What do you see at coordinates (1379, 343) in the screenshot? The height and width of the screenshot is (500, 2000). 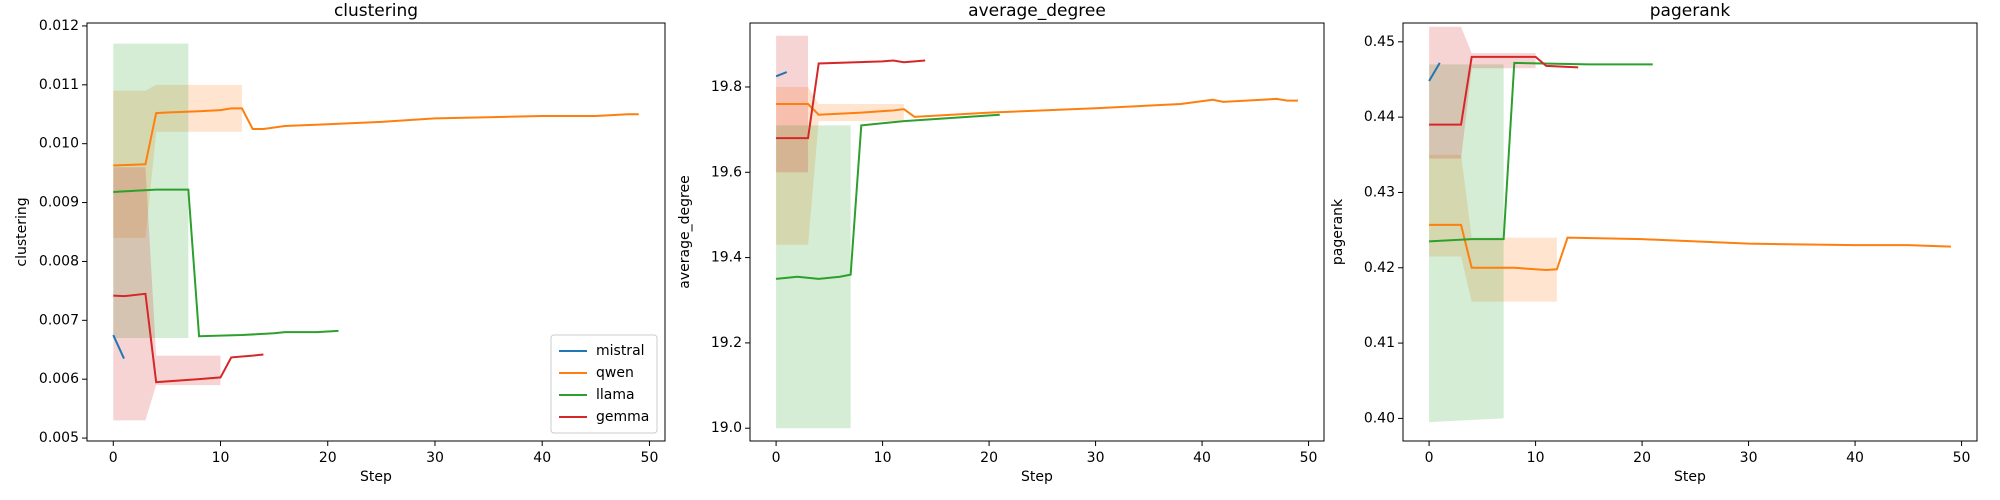 I see `y-tick-label: 0.41` at bounding box center [1379, 343].